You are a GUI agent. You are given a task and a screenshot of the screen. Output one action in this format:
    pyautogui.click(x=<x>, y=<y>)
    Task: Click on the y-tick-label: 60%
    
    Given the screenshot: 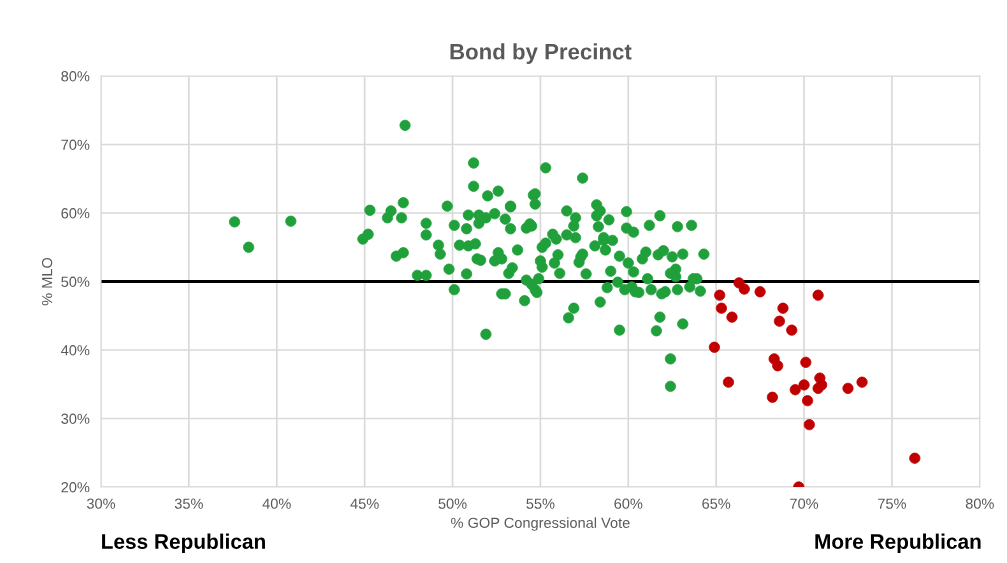 What is the action you would take?
    pyautogui.click(x=75, y=213)
    